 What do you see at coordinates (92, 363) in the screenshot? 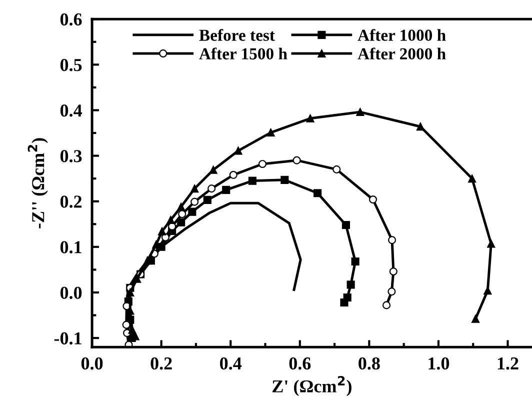
I see `x-tick-label: 0.0` at bounding box center [92, 363].